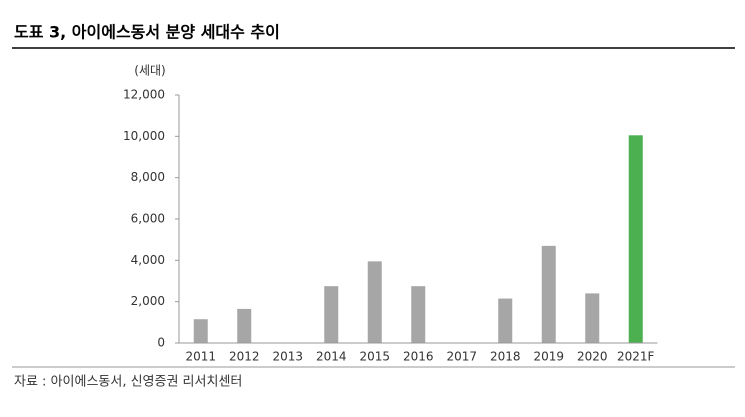  Describe the element at coordinates (161, 343) in the screenshot. I see `y-tick-label: 0` at that location.